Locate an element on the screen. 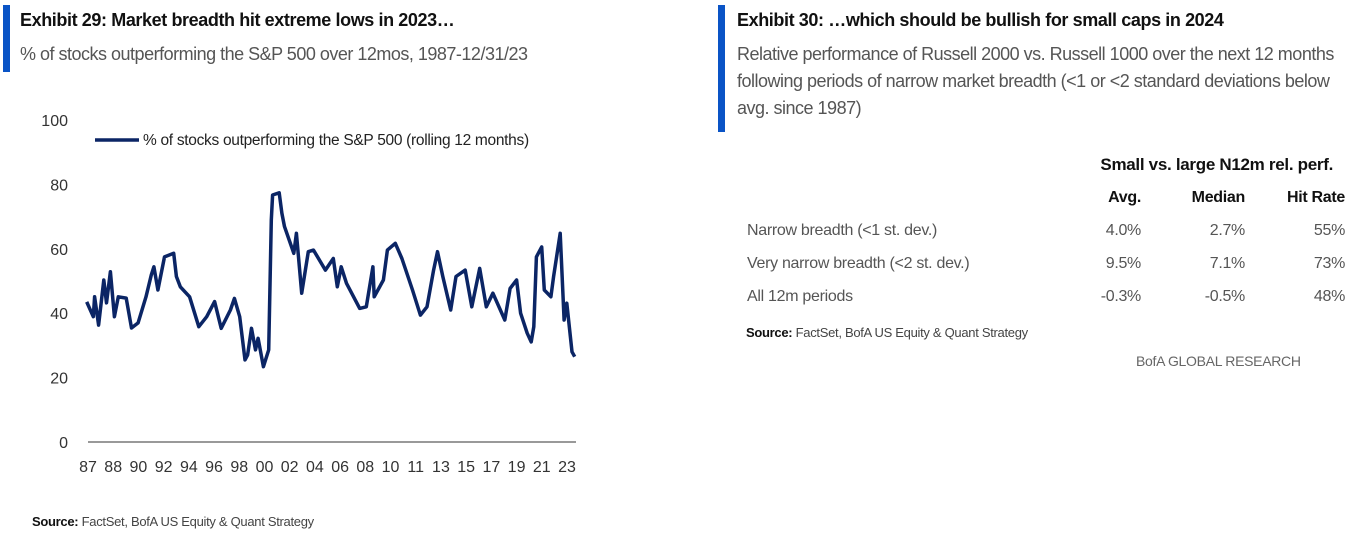  x-tick-label: 21 is located at coordinates (542, 467).